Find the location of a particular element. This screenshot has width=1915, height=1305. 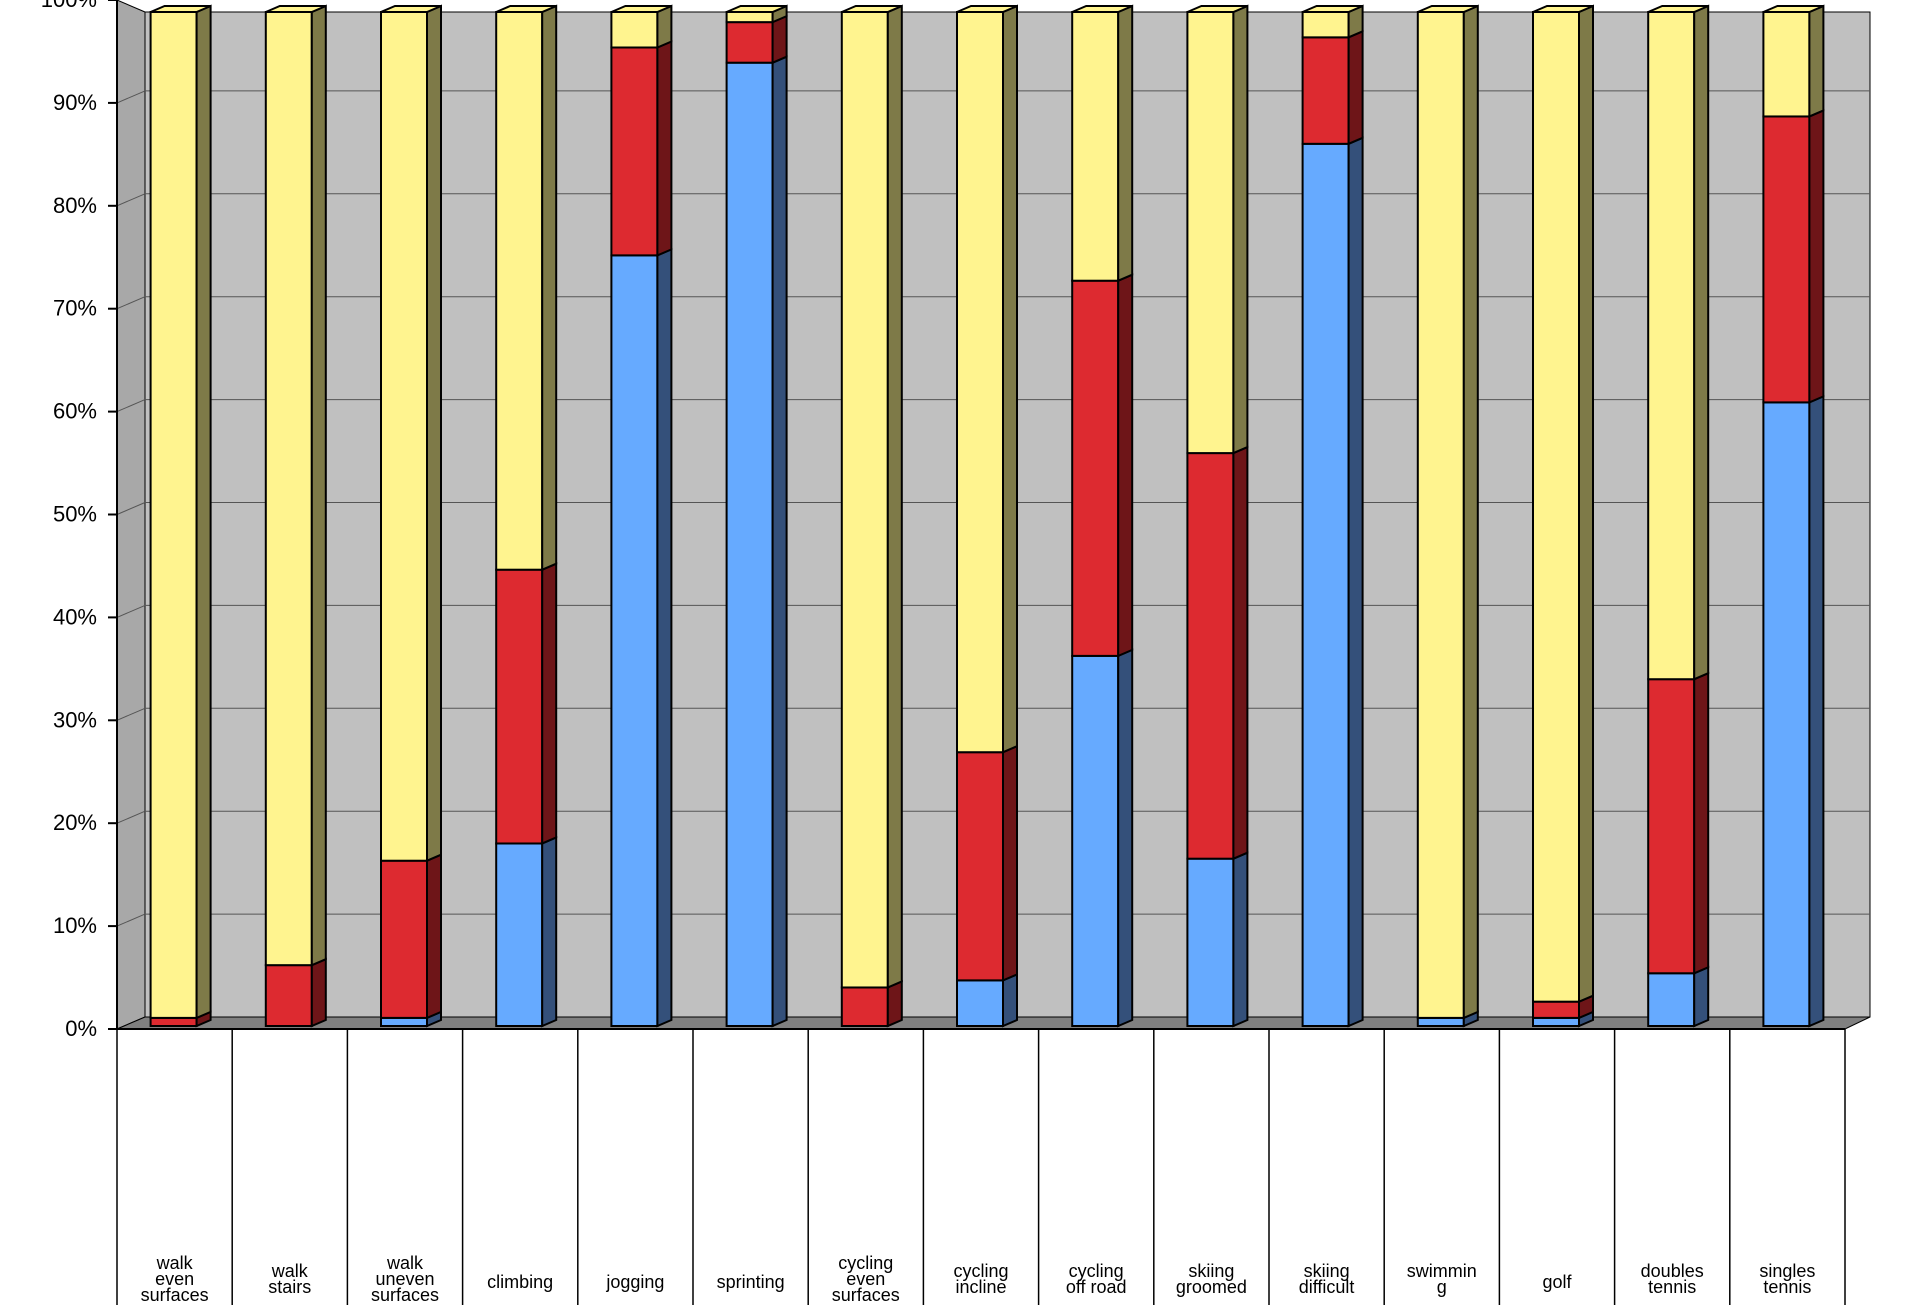

y-tick-label: 80% is located at coordinates (75, 205).